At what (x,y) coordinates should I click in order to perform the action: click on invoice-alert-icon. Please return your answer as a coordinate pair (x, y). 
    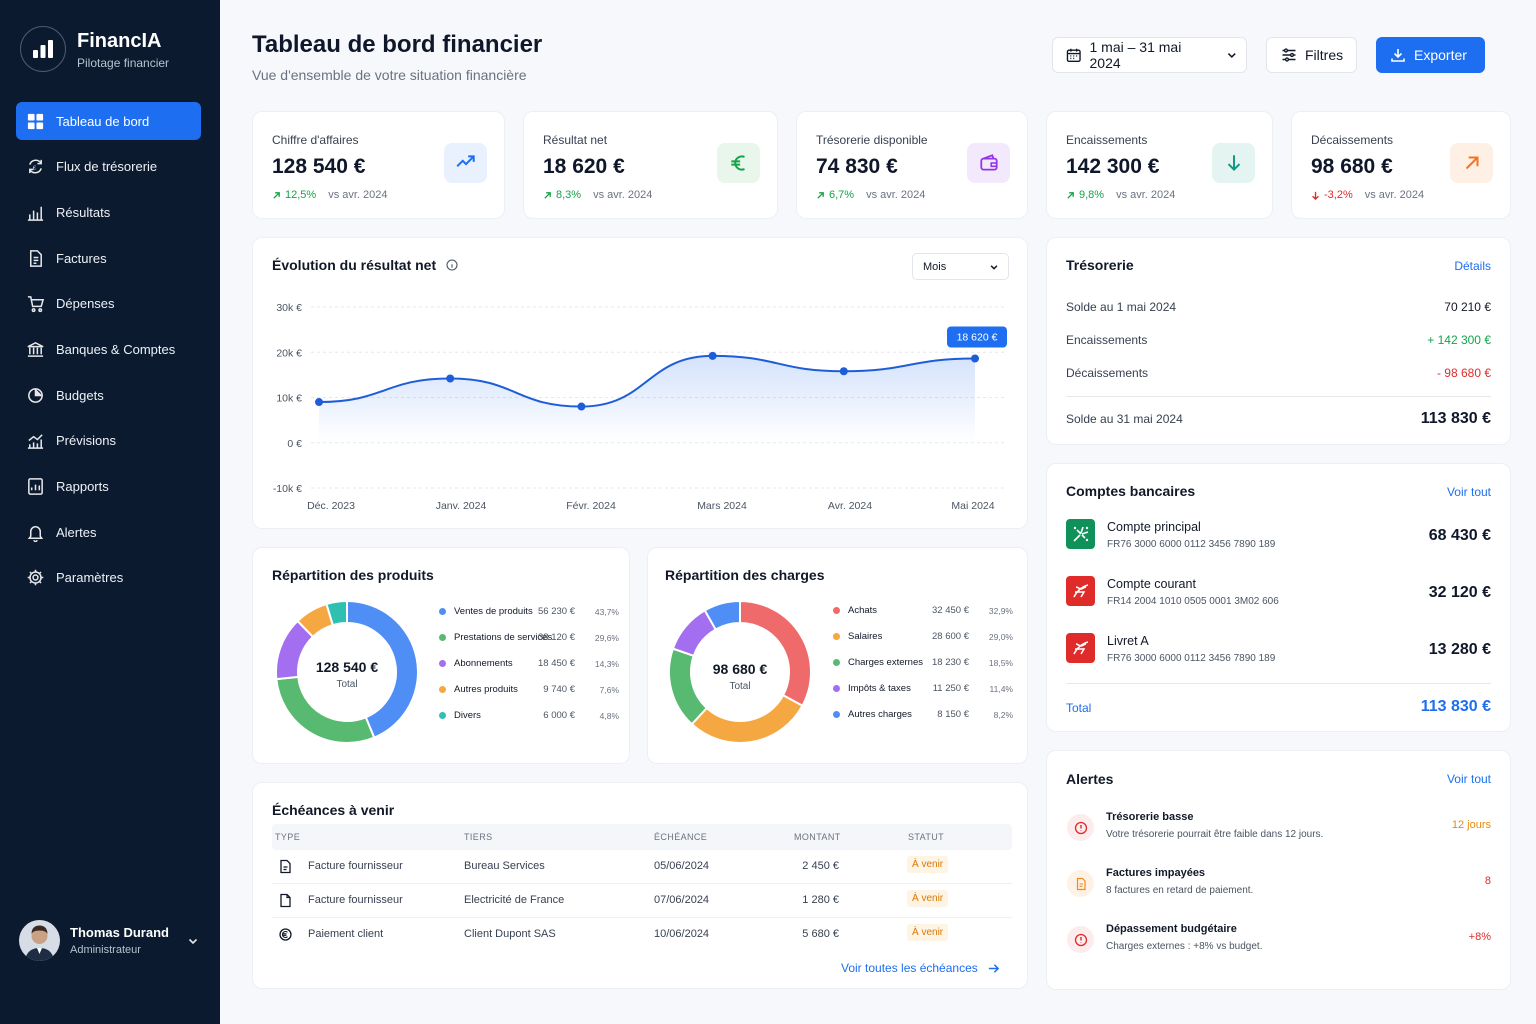
    Looking at the image, I should click on (1080, 883).